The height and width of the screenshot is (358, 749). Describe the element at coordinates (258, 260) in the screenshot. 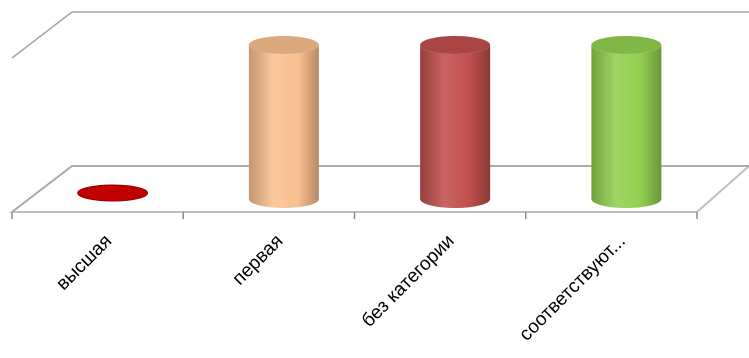

I see `x-tick-label-1: первая` at that location.